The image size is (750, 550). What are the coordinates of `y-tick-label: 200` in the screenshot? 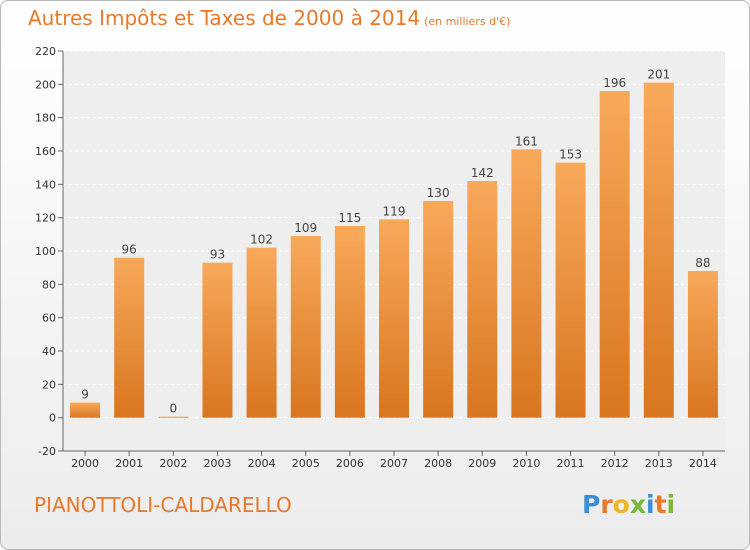 It's located at (45, 84).